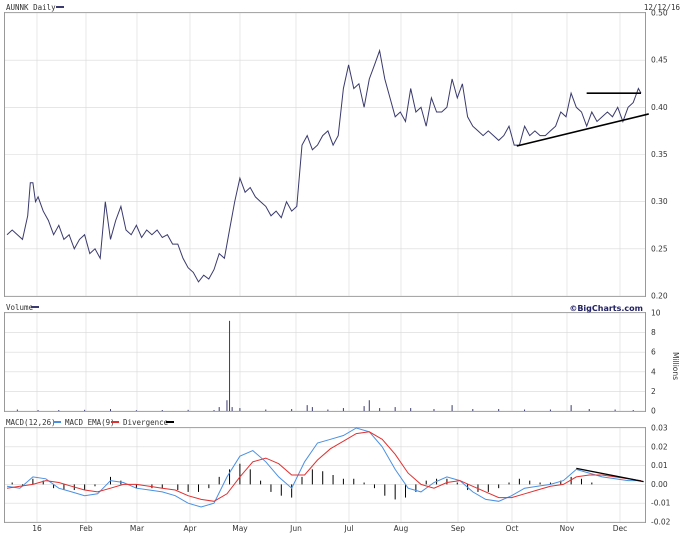  What do you see at coordinates (240, 528) in the screenshot?
I see `x-tick-label: May` at bounding box center [240, 528].